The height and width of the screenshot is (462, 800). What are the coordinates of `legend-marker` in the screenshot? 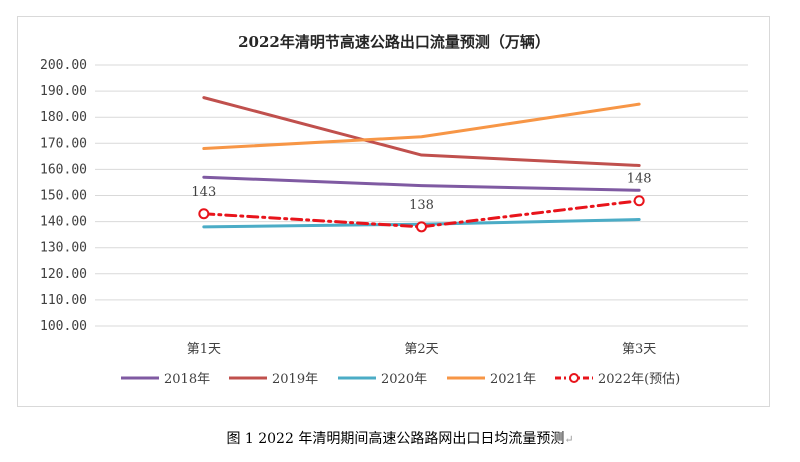 It's located at (574, 378).